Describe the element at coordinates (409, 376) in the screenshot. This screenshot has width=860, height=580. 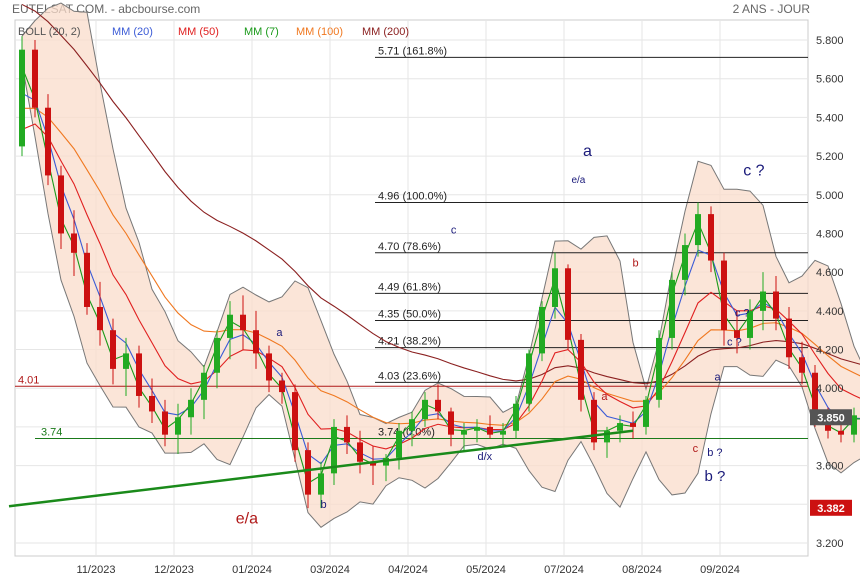
I see `fib-level-label: 4.03 (23.6%)` at that location.